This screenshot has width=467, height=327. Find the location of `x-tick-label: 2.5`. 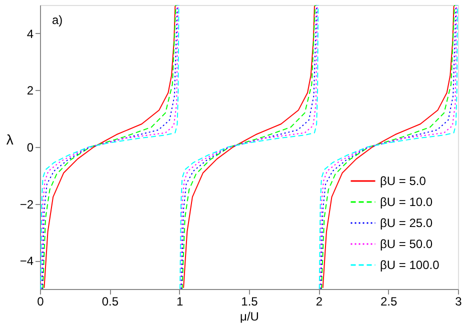

x-tick-label: 2.5 is located at coordinates (389, 301).